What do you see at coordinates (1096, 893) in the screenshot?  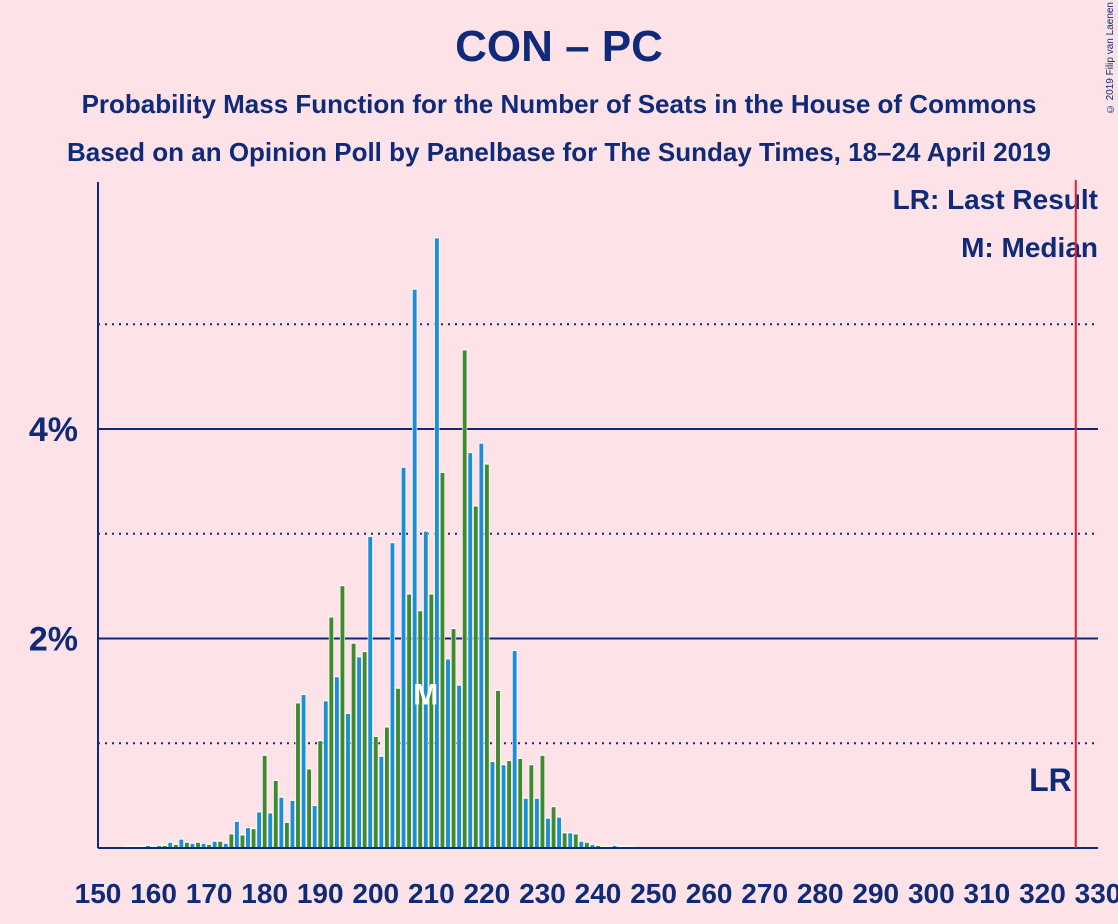 I see `x-tick-label: 330` at bounding box center [1096, 893].